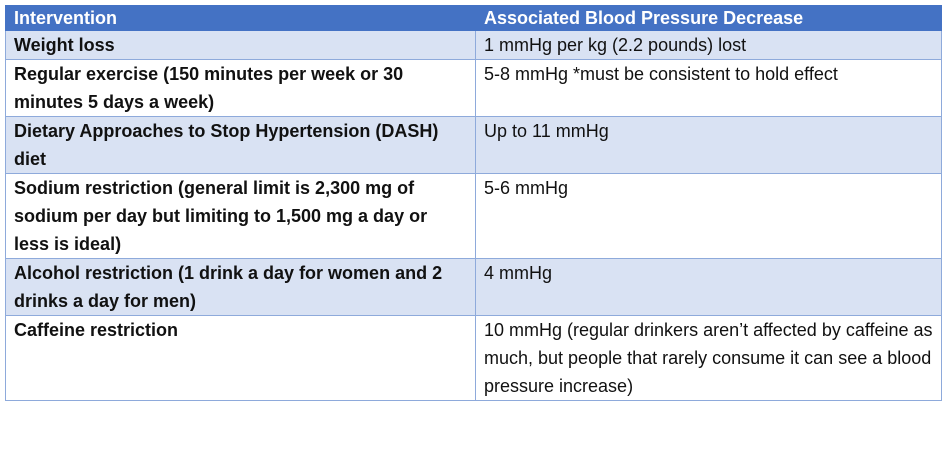 The width and height of the screenshot is (946, 450). What do you see at coordinates (240, 18) in the screenshot?
I see `header-intervention: Intervention` at bounding box center [240, 18].